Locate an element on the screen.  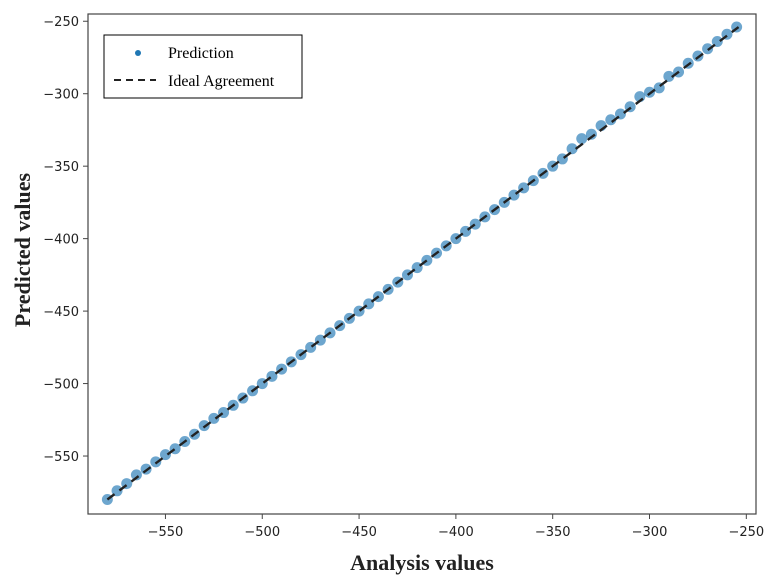
y-axis-ticks: −250 −300 −350 −400 −450 −500 −550 is located at coordinates (65, 240).